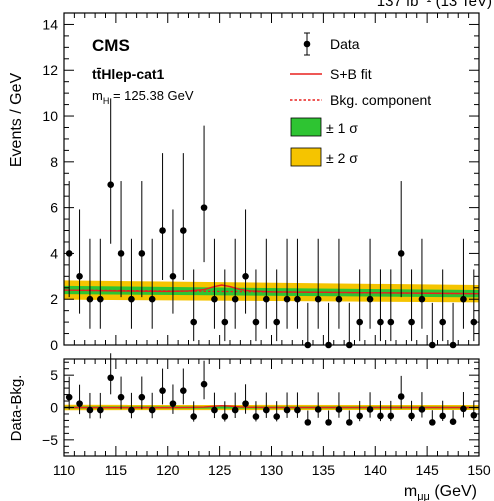 The height and width of the screenshot is (501, 494). Describe the element at coordinates (50, 440) in the screenshot. I see `ratio-y-tick-label: −5` at that location.